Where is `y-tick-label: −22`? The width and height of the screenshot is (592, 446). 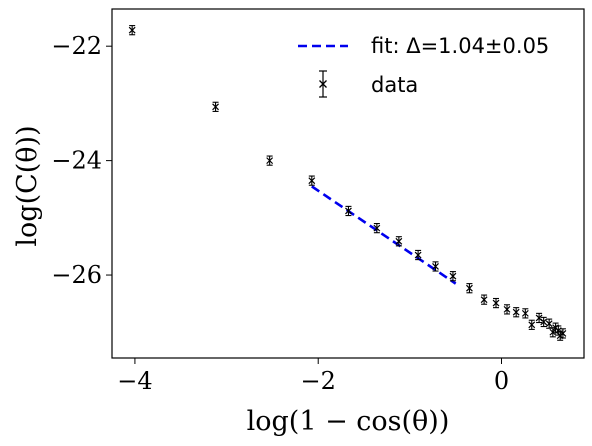 y-tick-label: −22 is located at coordinates (76, 46).